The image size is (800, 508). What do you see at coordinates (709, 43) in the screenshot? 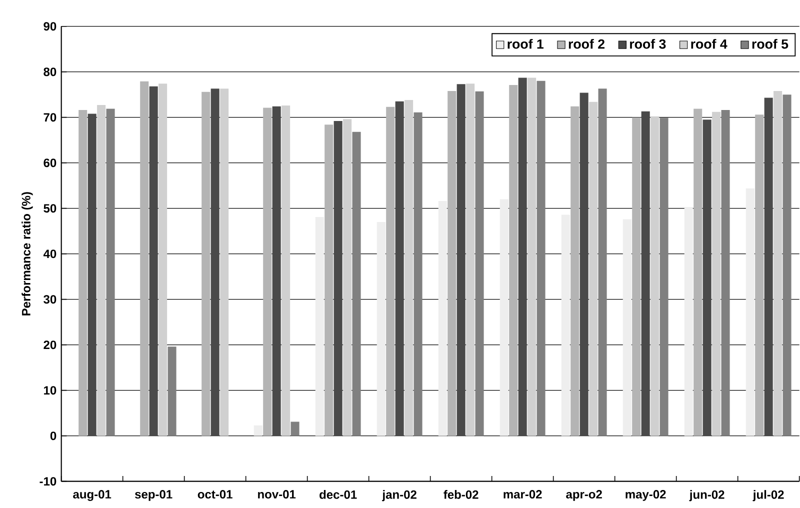
I see `legend-label: roof 4` at bounding box center [709, 43].